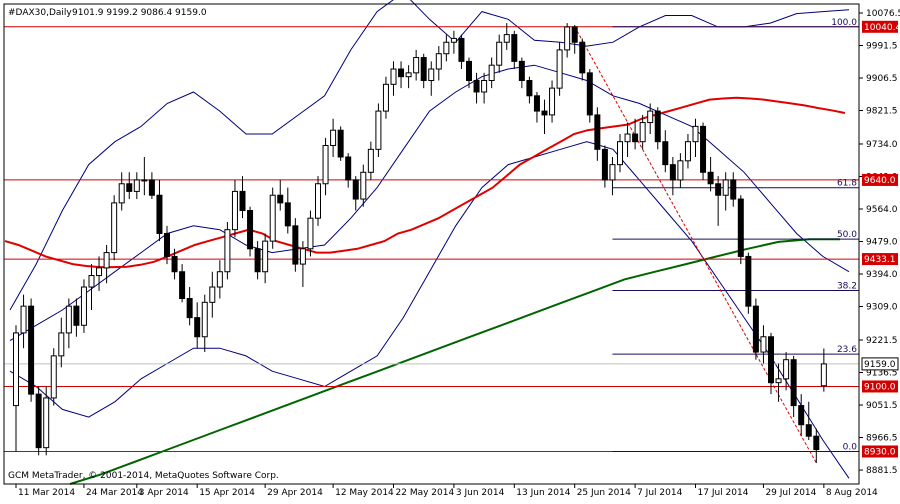  I want to click on y-tick-label: 9479.0, so click(882, 243).